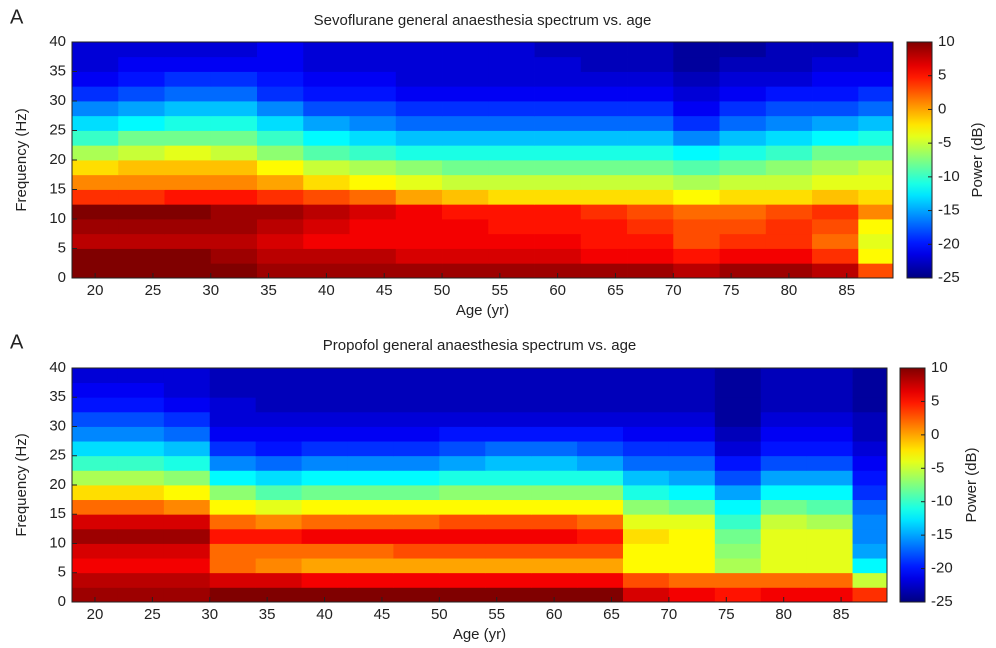 The height and width of the screenshot is (648, 996). Describe the element at coordinates (57, 396) in the screenshot. I see `y-tick-label: 35` at that location.